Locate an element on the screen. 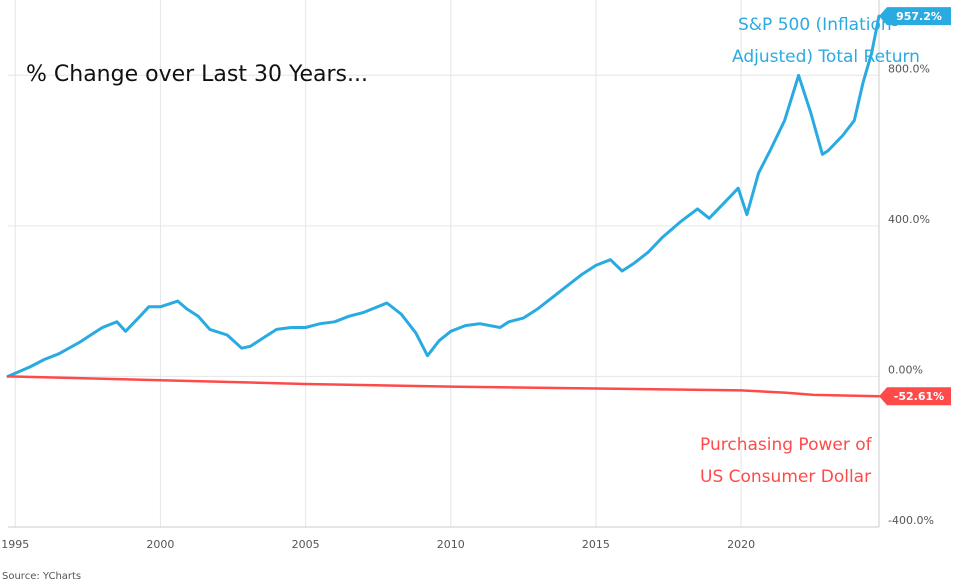  y-tick-label-0: 0.00% is located at coordinates (905, 369).